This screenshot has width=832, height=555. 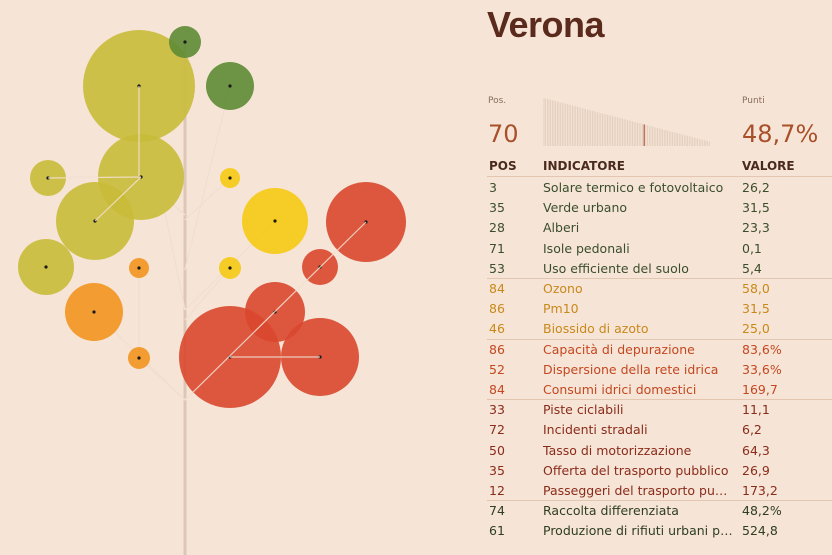 I want to click on row-value: 11,1, so click(x=756, y=410).